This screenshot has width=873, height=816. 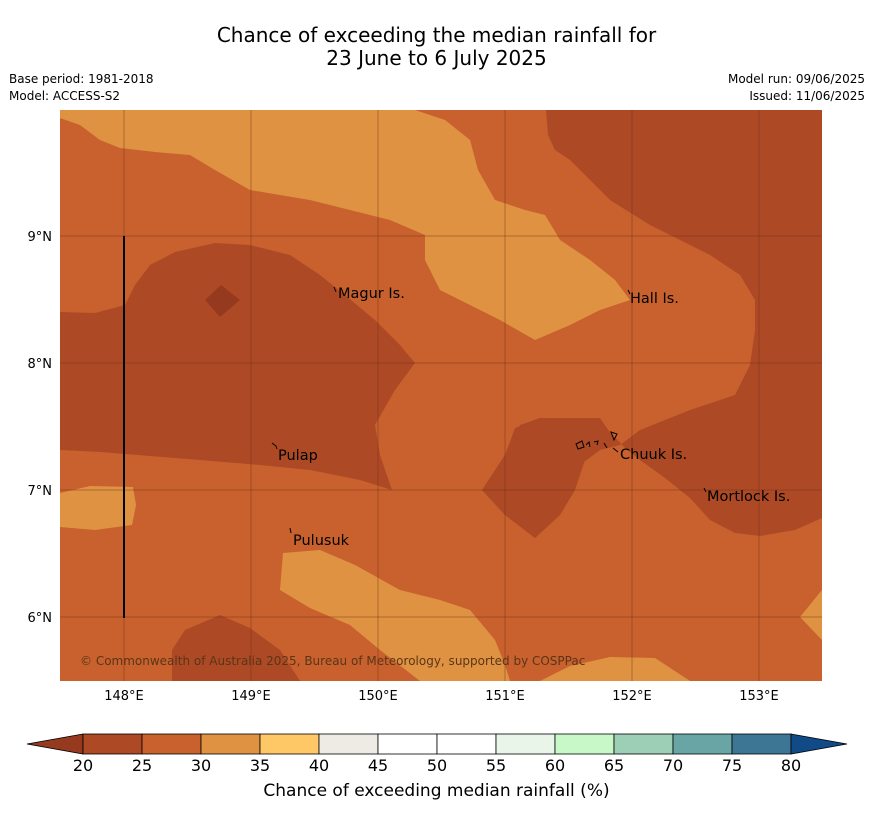 What do you see at coordinates (321, 541) in the screenshot?
I see `place-label-pulusuk: Pulusuk` at bounding box center [321, 541].